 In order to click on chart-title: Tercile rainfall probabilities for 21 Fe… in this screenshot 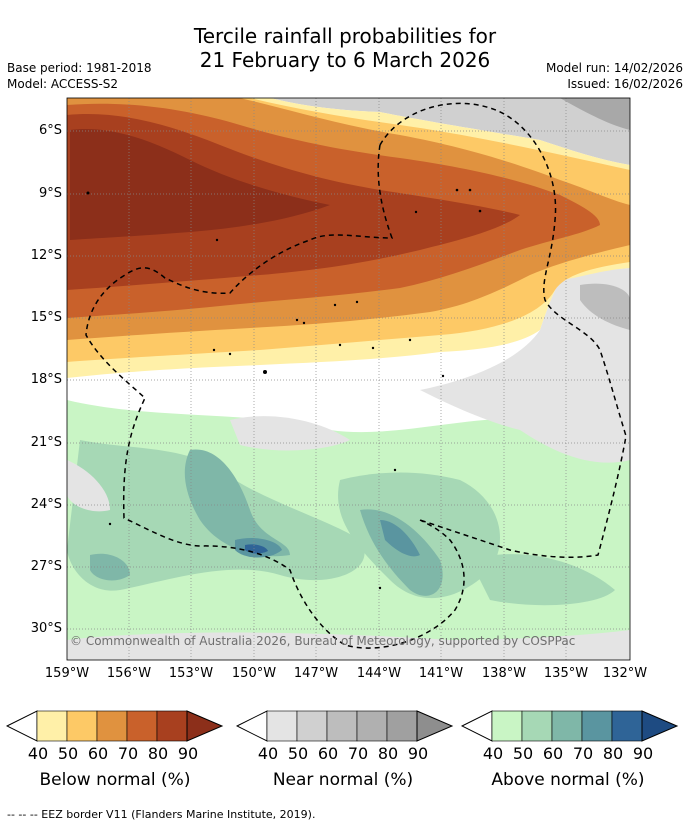, I will do `click(345, 48)`.